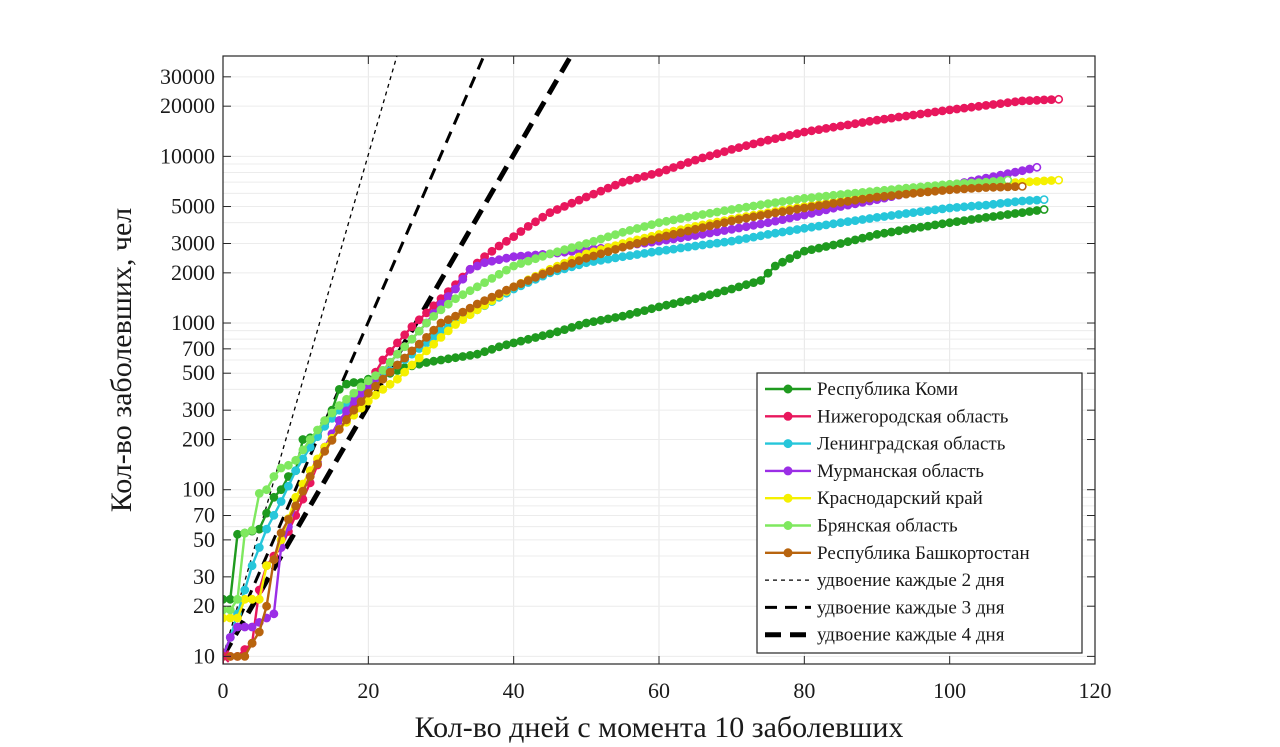 The height and width of the screenshot is (747, 1280). Describe the element at coordinates (788, 471) in the screenshot. I see `legend-swatch-marker` at that location.